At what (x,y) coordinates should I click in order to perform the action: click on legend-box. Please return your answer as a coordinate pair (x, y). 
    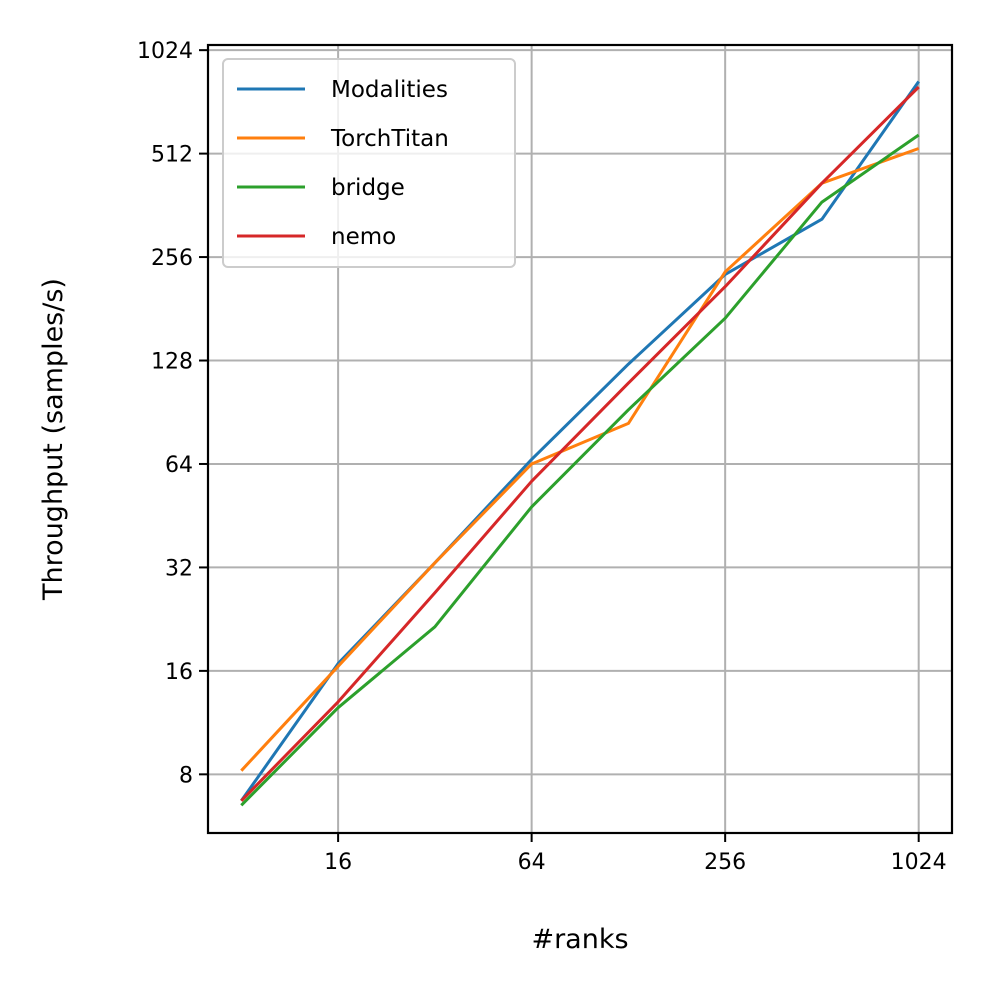
    Looking at the image, I should click on (369, 163).